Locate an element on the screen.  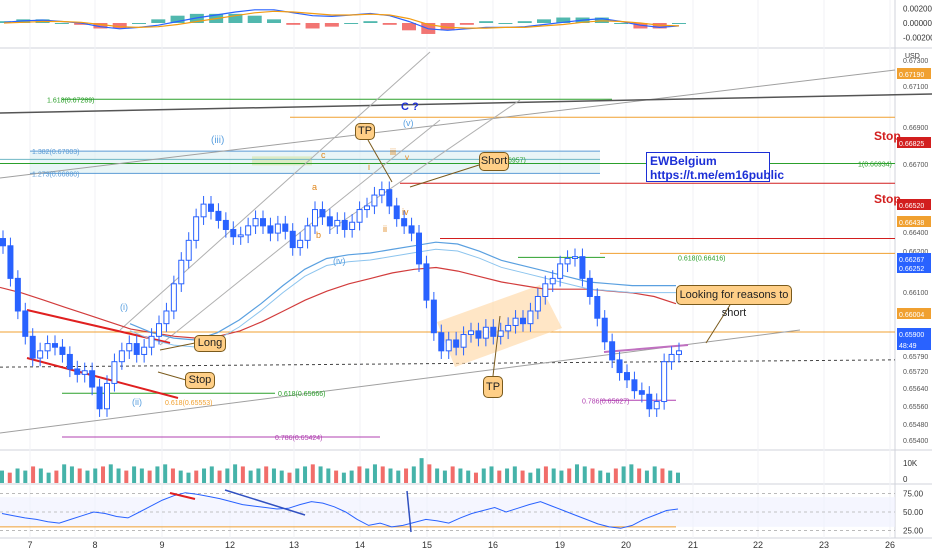
time-tick: 23 is located at coordinates (824, 545).